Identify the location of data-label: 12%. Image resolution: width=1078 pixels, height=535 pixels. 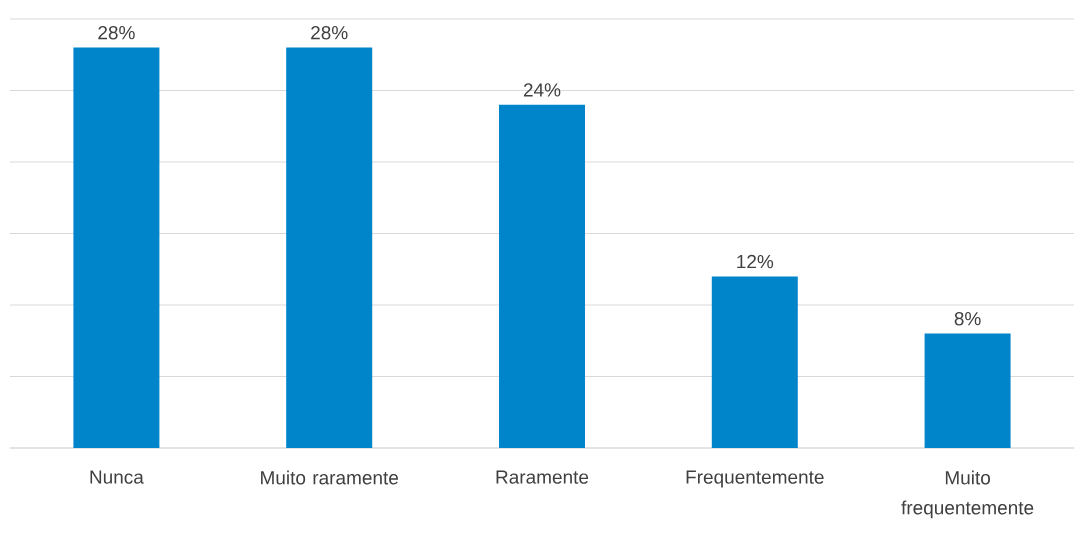
(755, 261).